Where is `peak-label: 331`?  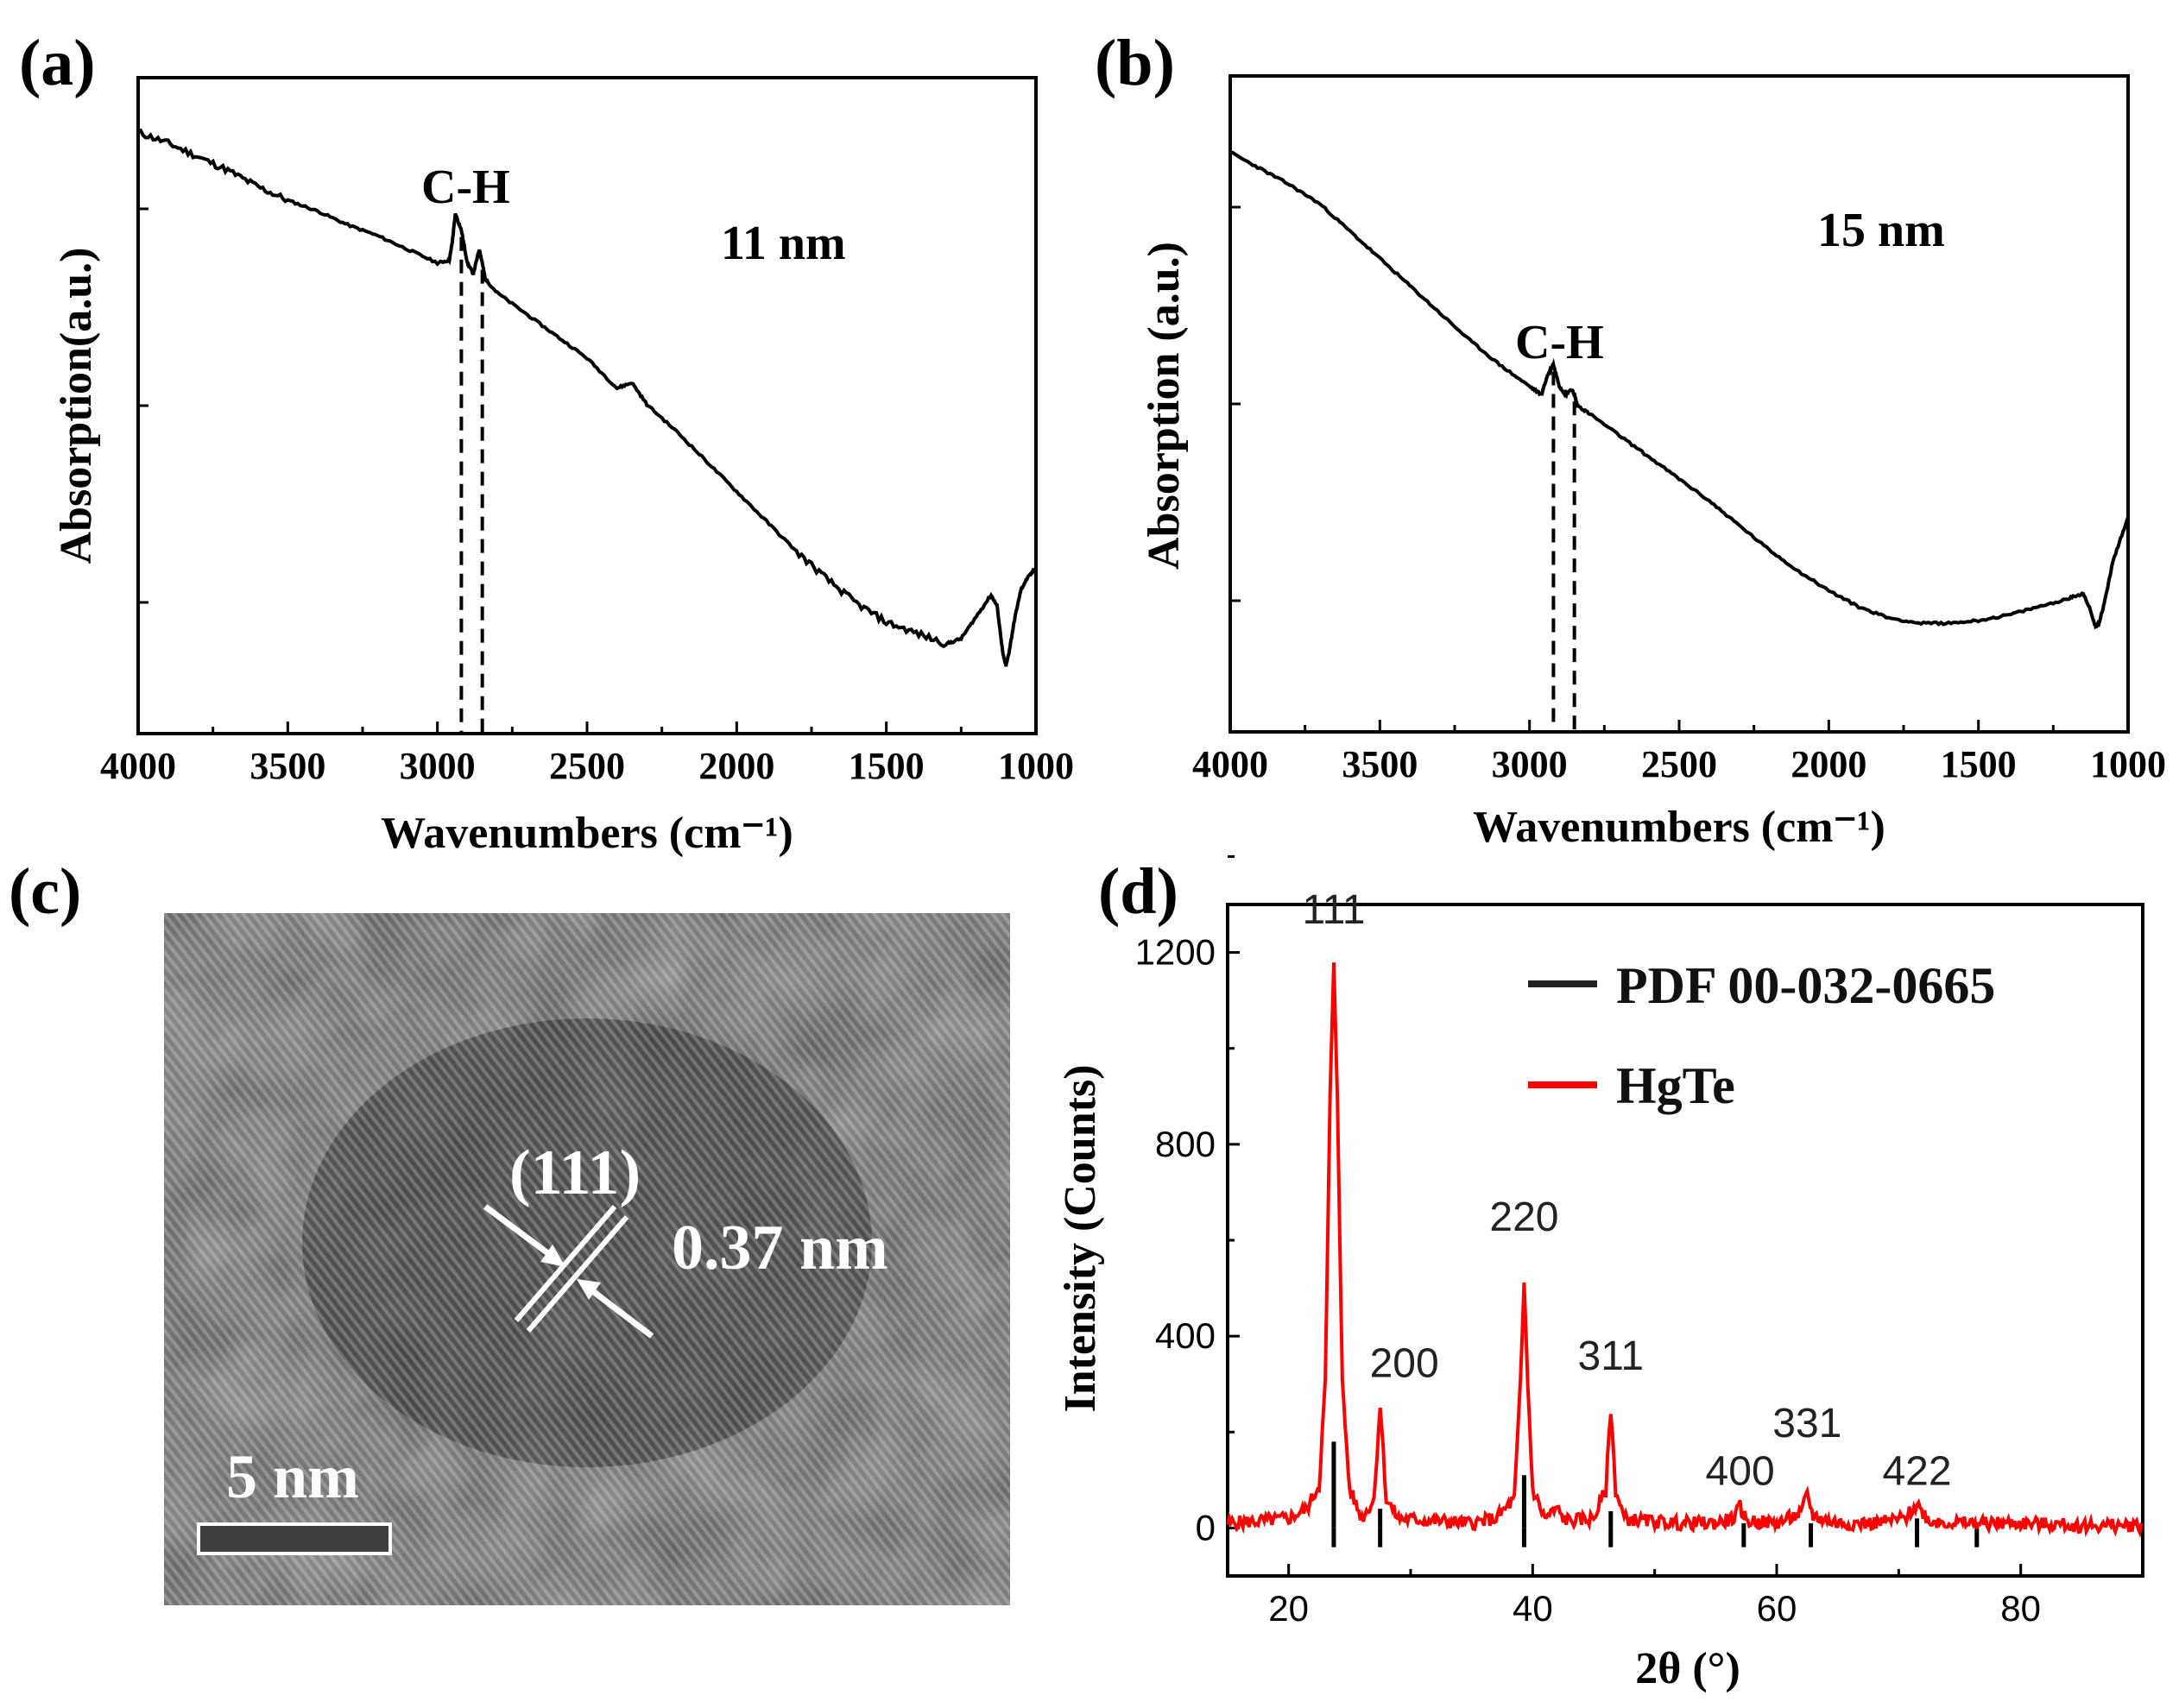
peak-label: 331 is located at coordinates (1807, 1423).